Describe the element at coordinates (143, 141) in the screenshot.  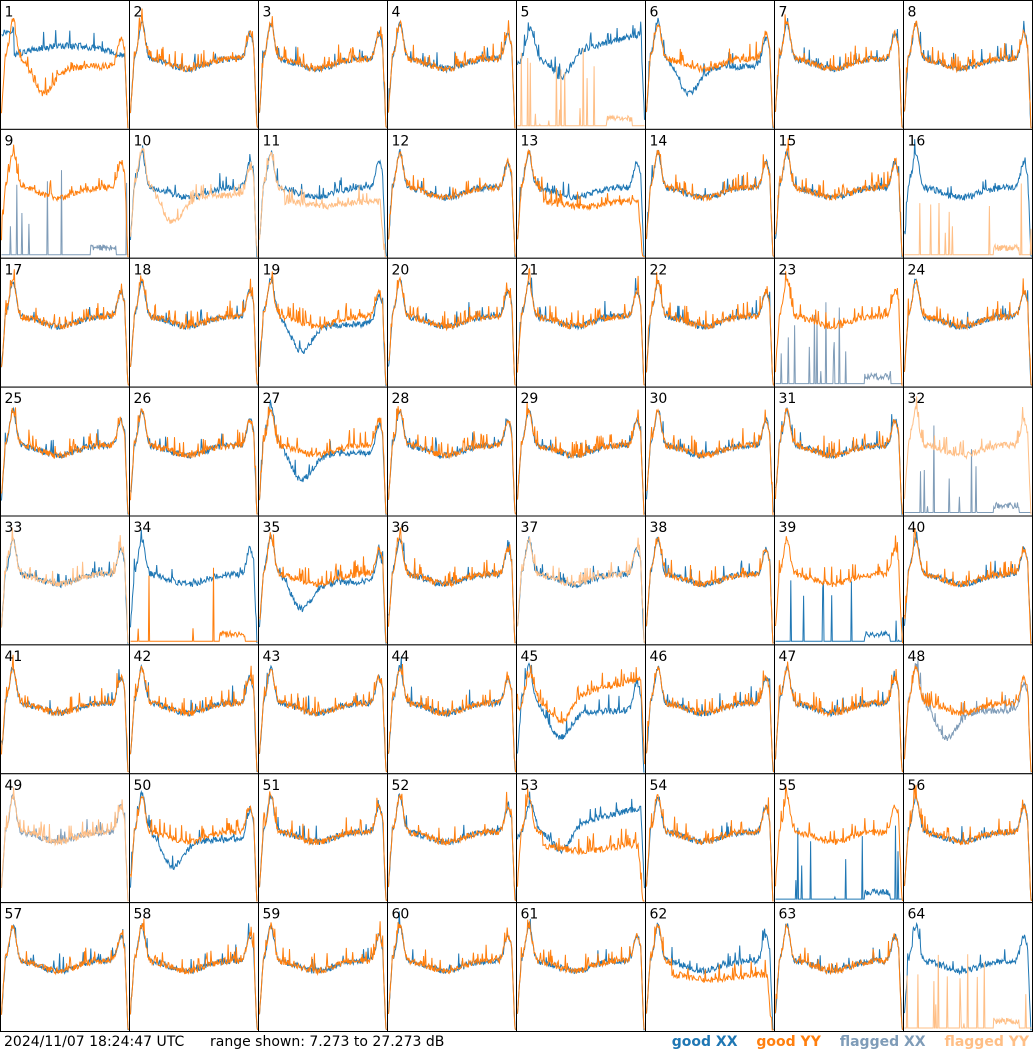
I see `panel-label: 10` at that location.